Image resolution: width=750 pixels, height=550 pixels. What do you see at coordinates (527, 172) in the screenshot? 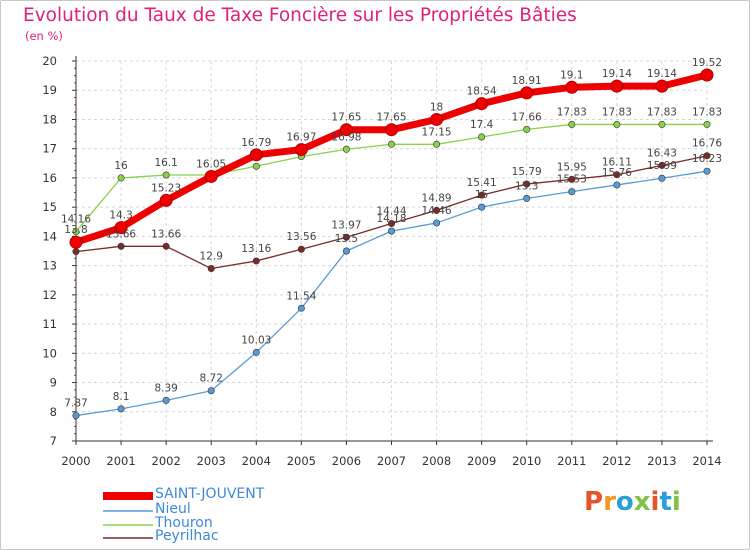
I see `data-label: 15.79` at bounding box center [527, 172].